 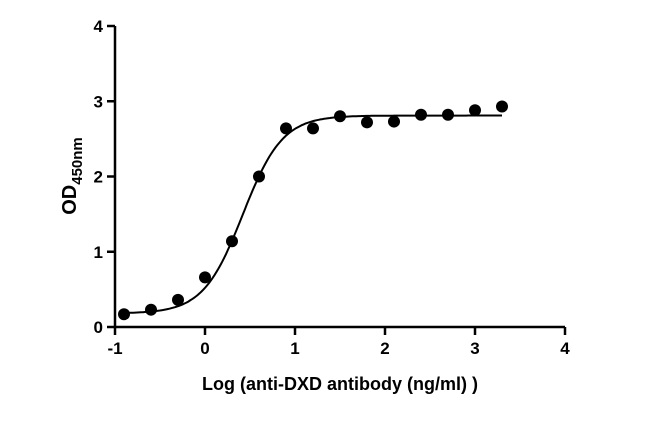 What do you see at coordinates (98, 252) in the screenshot?
I see `y-tick-label: 1` at bounding box center [98, 252].